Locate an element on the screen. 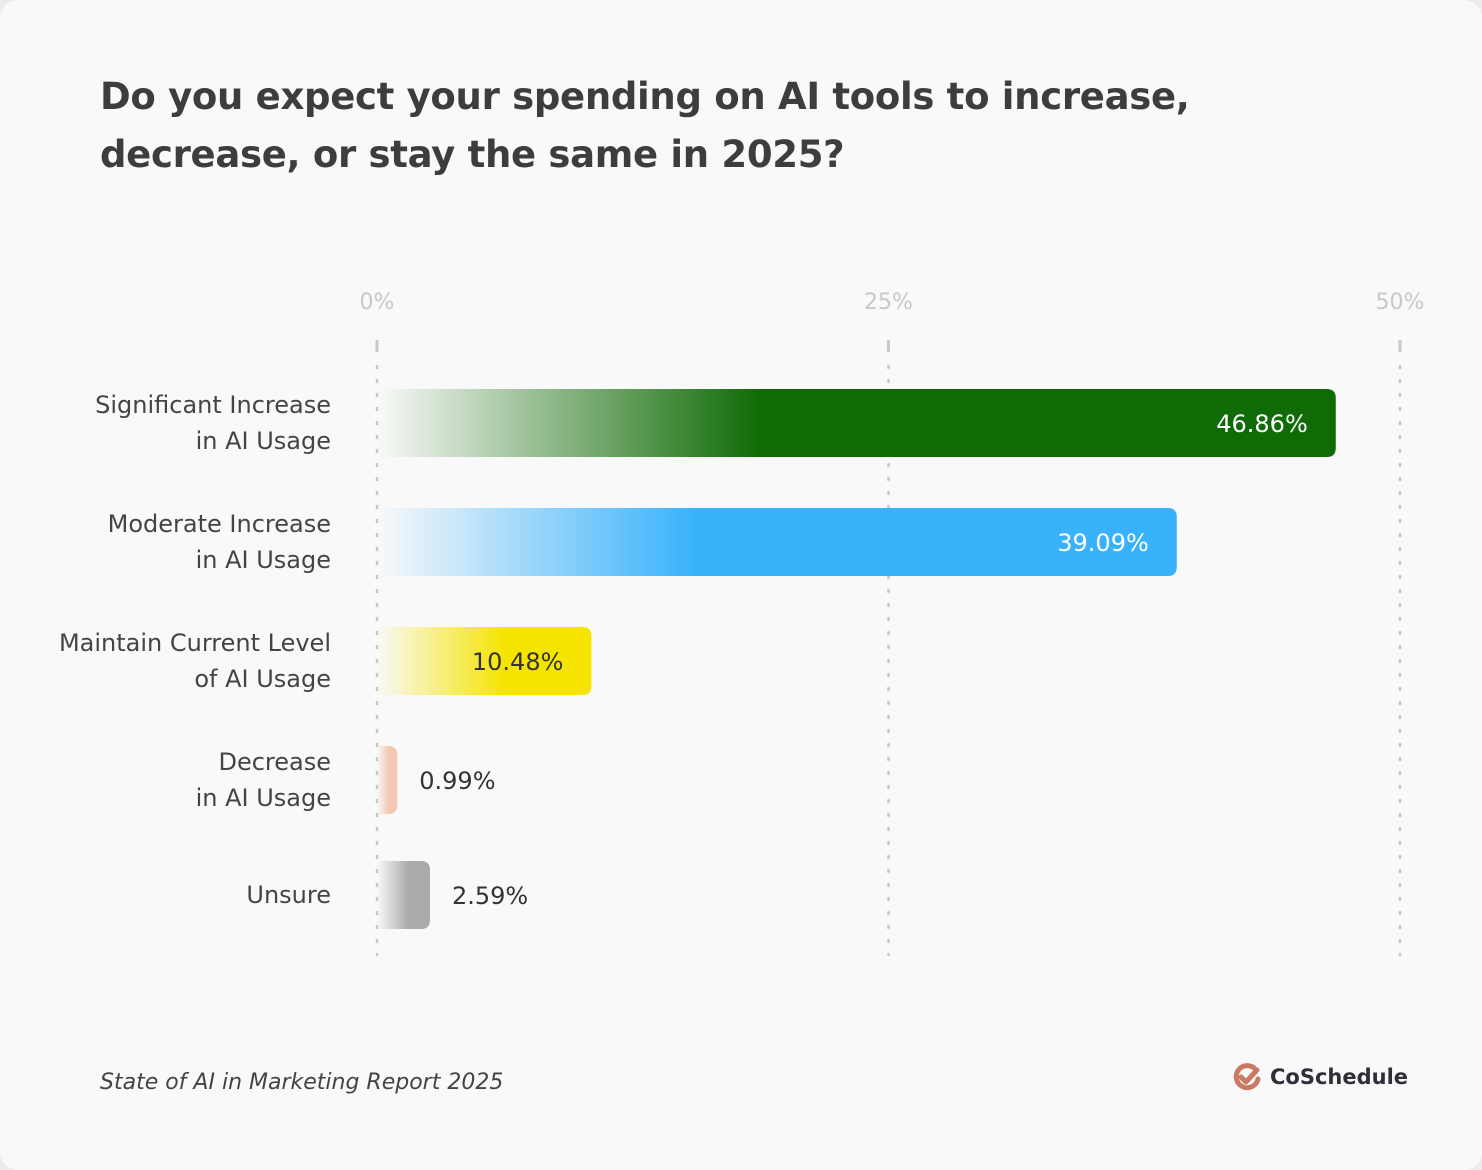 The width and height of the screenshot is (1482, 1170). tick-label: 25% is located at coordinates (888, 302).